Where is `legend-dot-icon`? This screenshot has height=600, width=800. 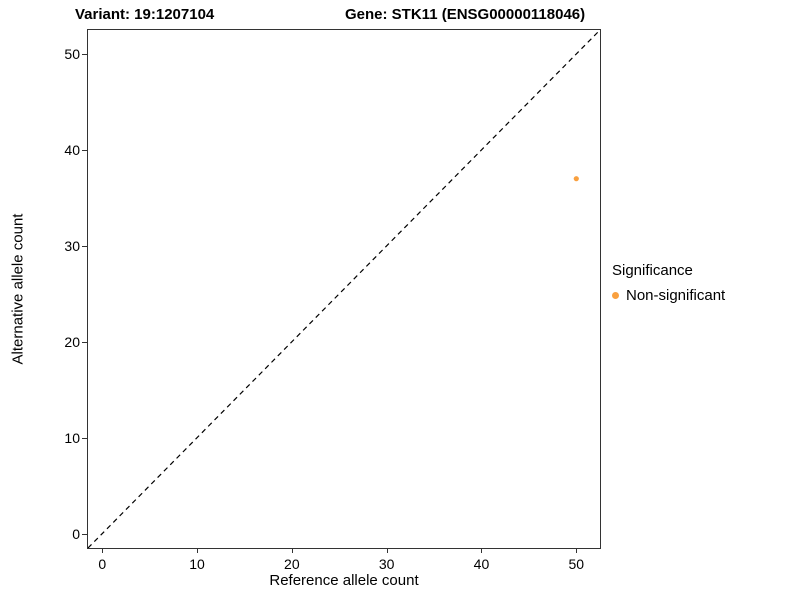 legend-dot-icon is located at coordinates (615, 295).